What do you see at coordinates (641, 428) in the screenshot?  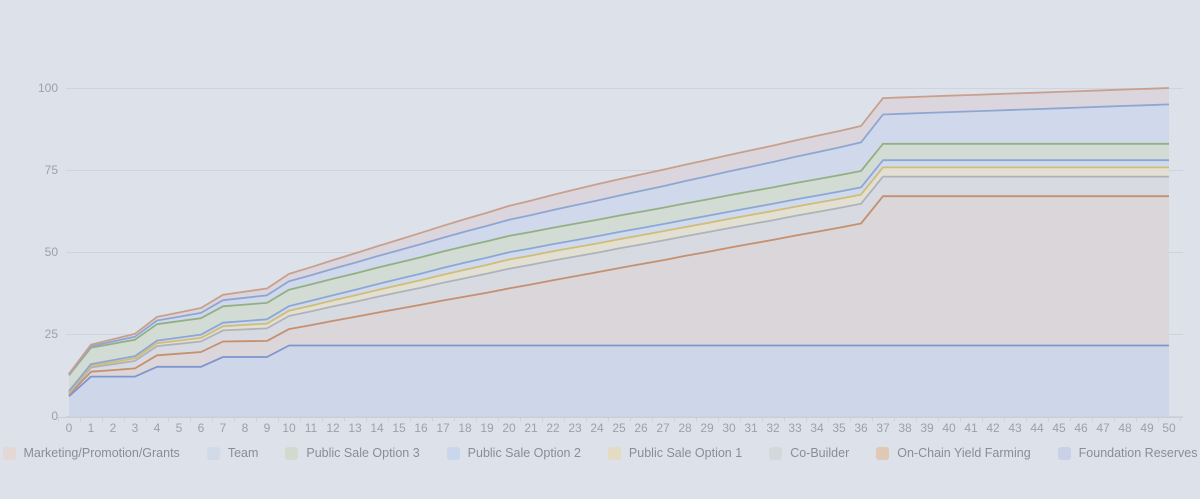 I see `x-tick-label: 26` at bounding box center [641, 428].